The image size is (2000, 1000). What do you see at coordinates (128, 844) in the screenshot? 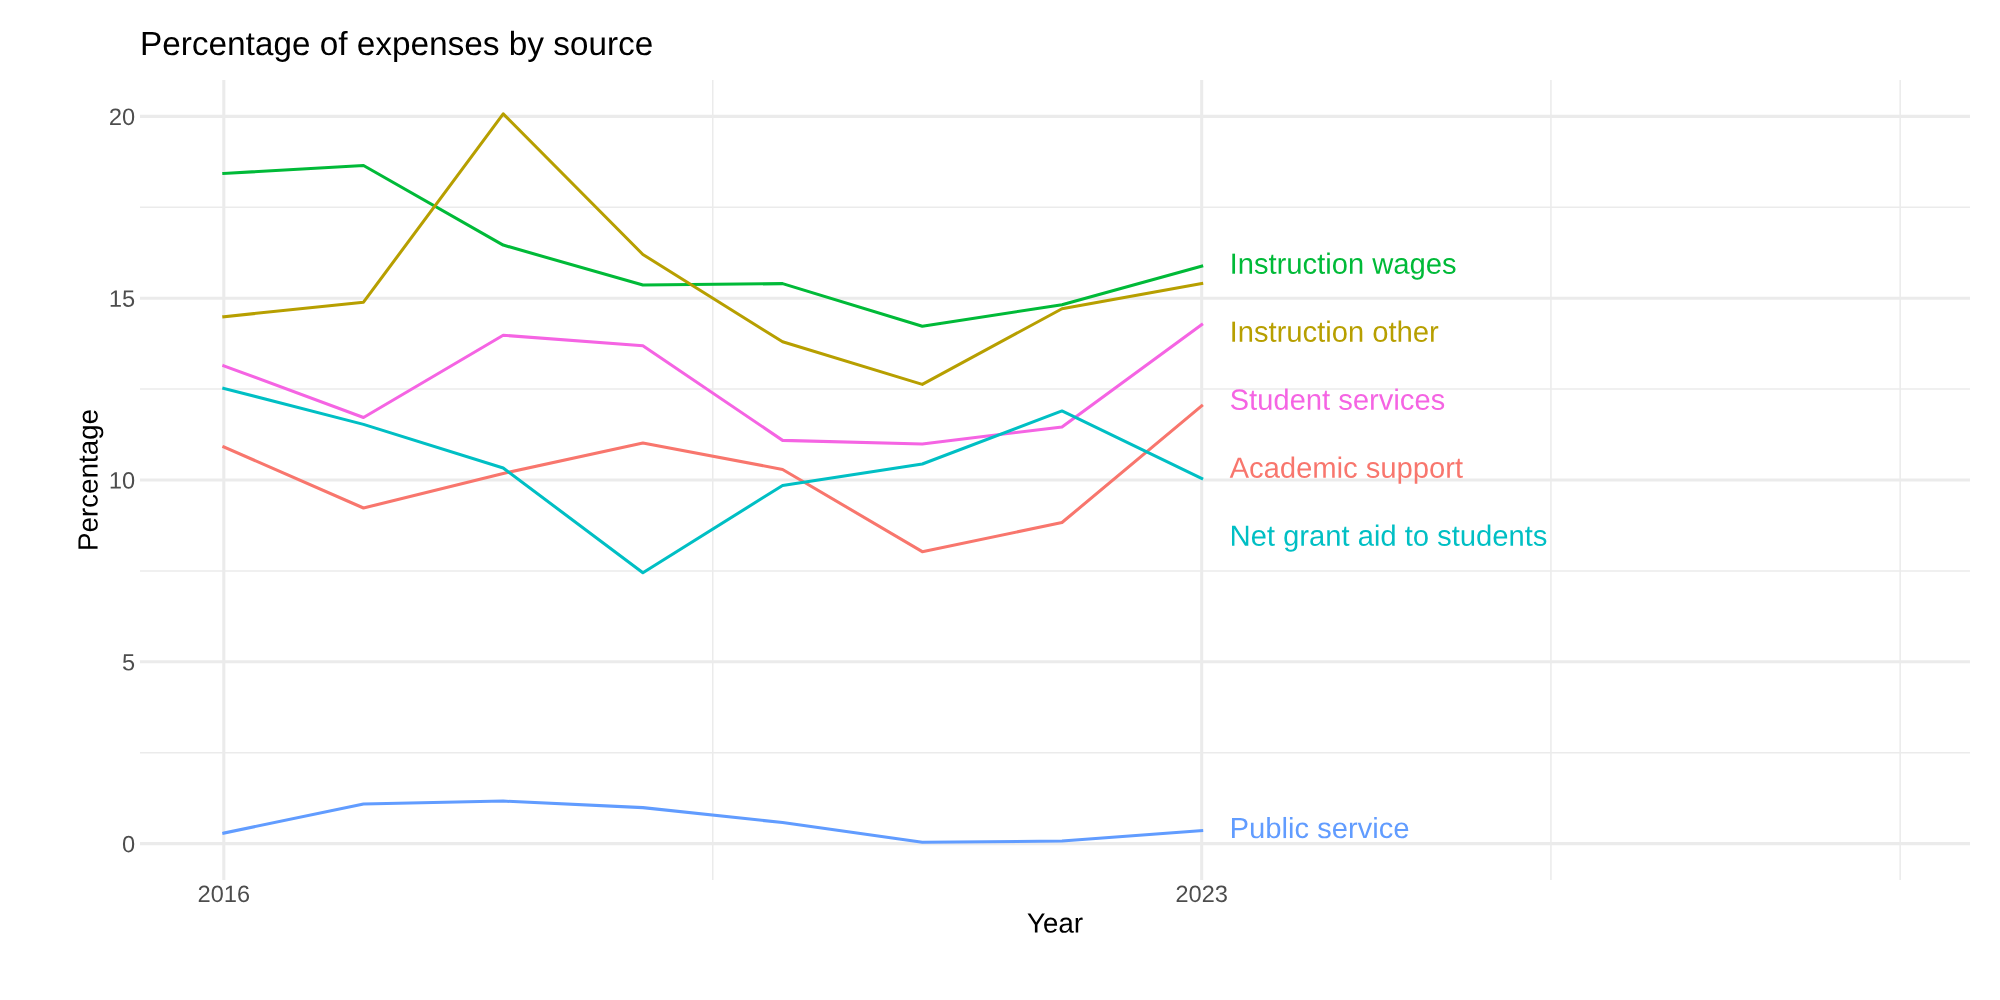
I see `y-tick-label: 0` at bounding box center [128, 844].